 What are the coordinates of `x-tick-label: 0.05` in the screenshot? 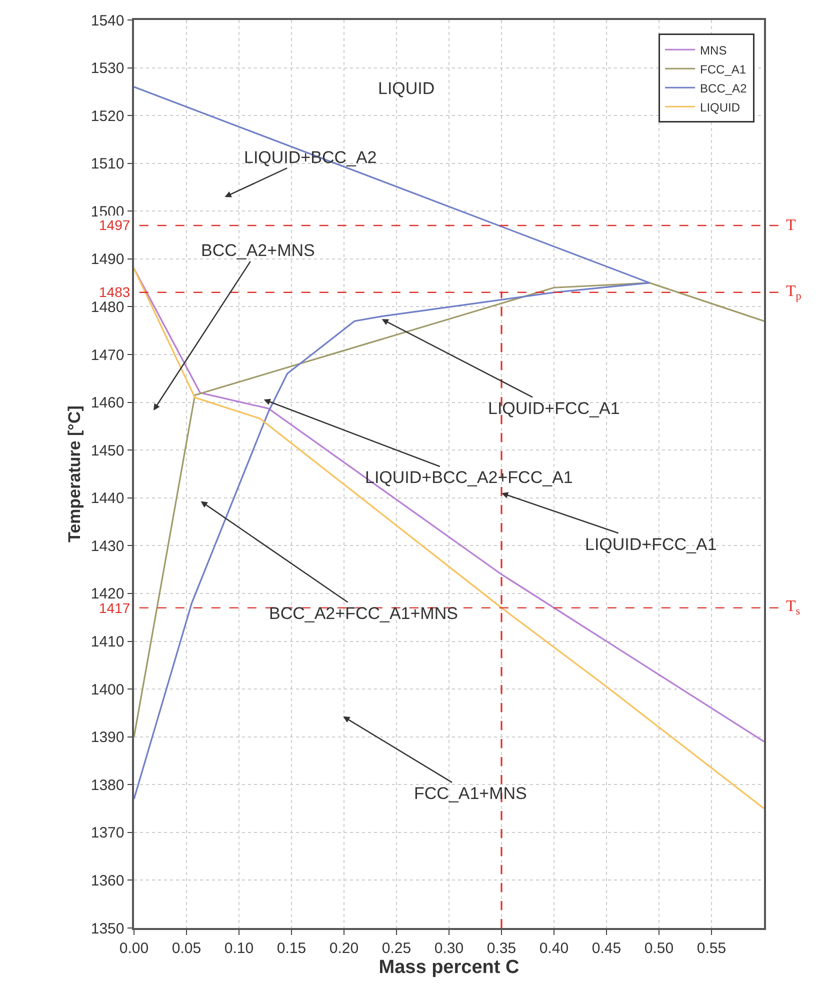 It's located at (187, 948).